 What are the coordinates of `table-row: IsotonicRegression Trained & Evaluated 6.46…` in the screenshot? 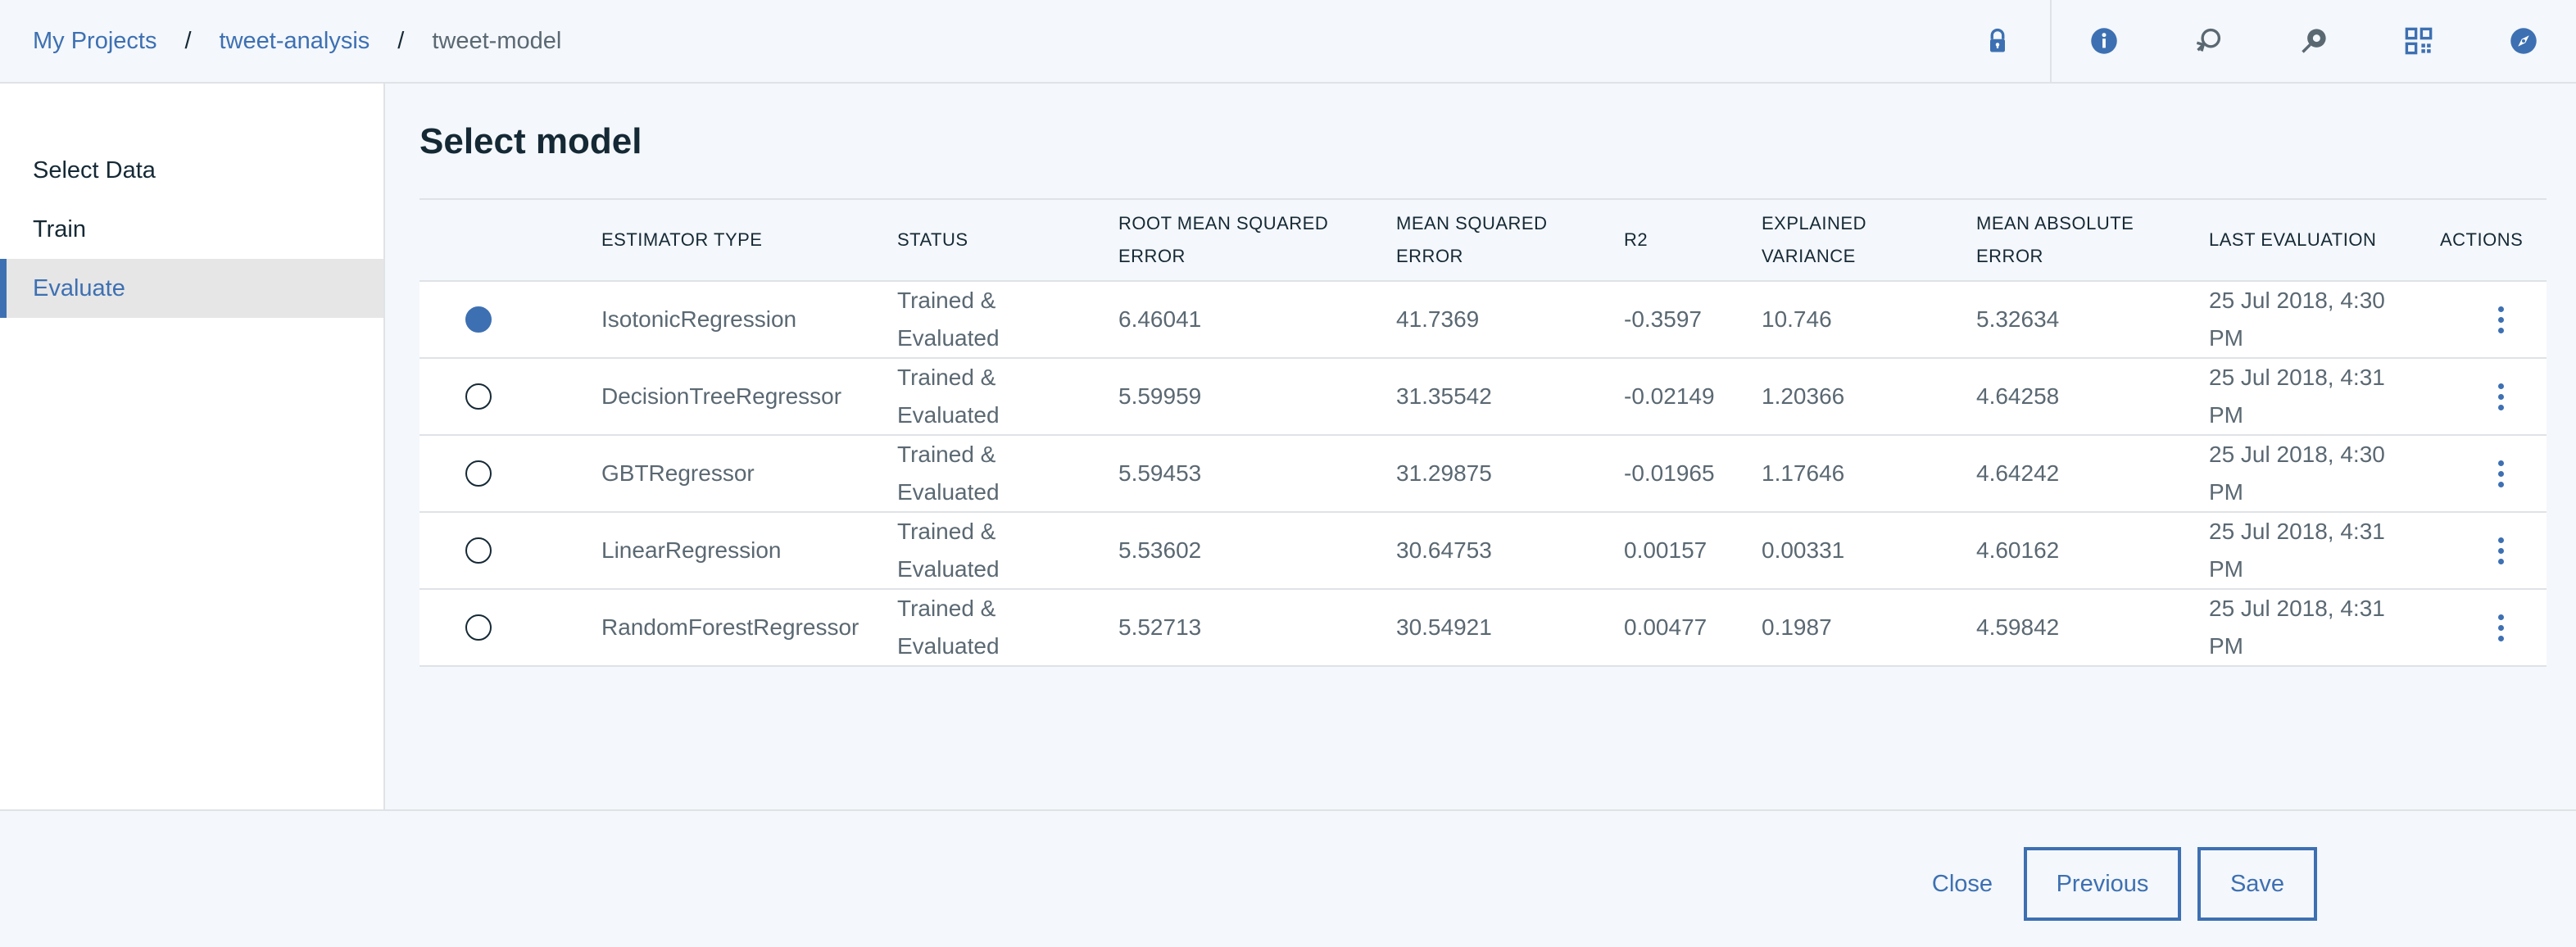 It's located at (1483, 320).